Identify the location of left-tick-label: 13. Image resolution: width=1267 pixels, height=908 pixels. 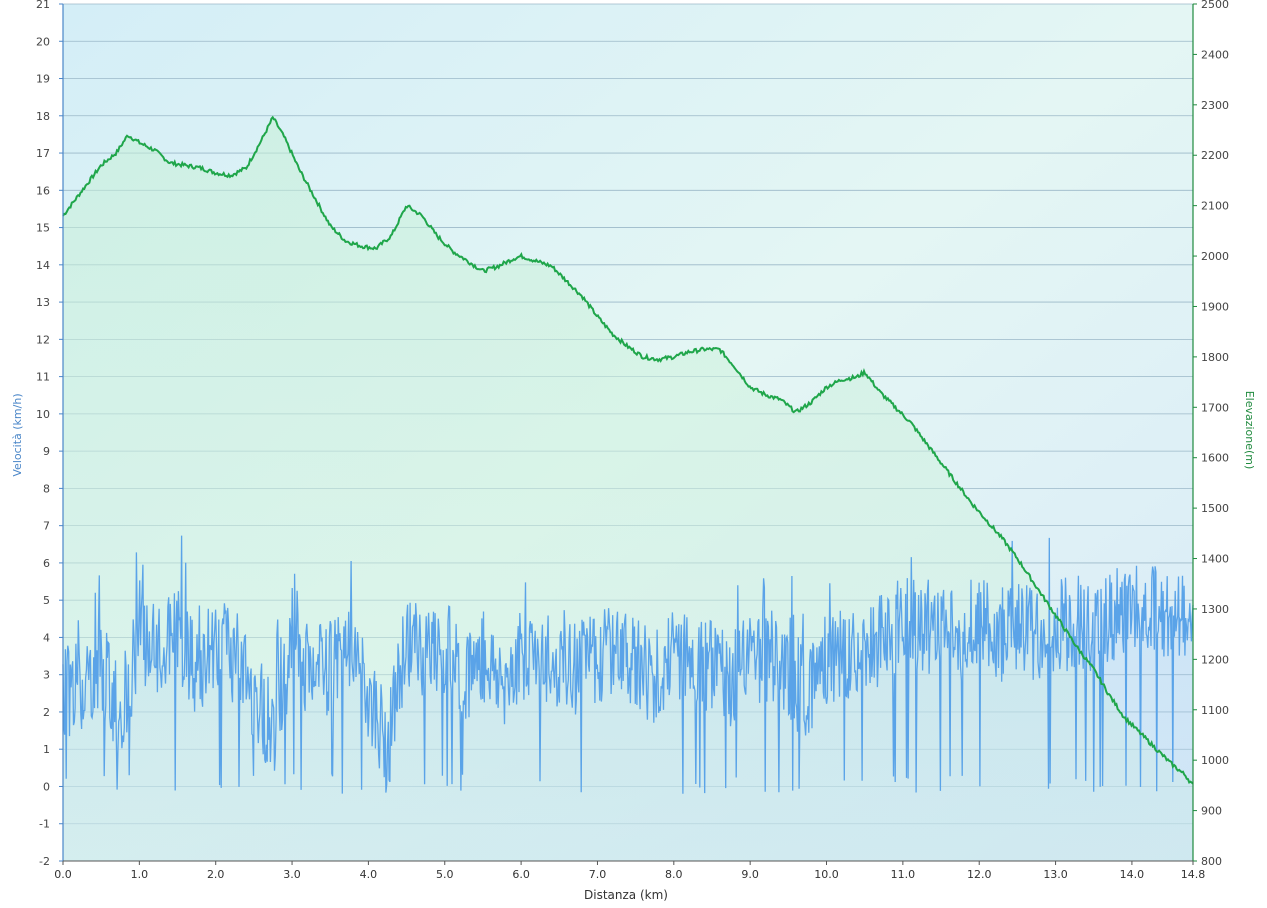
(43, 302).